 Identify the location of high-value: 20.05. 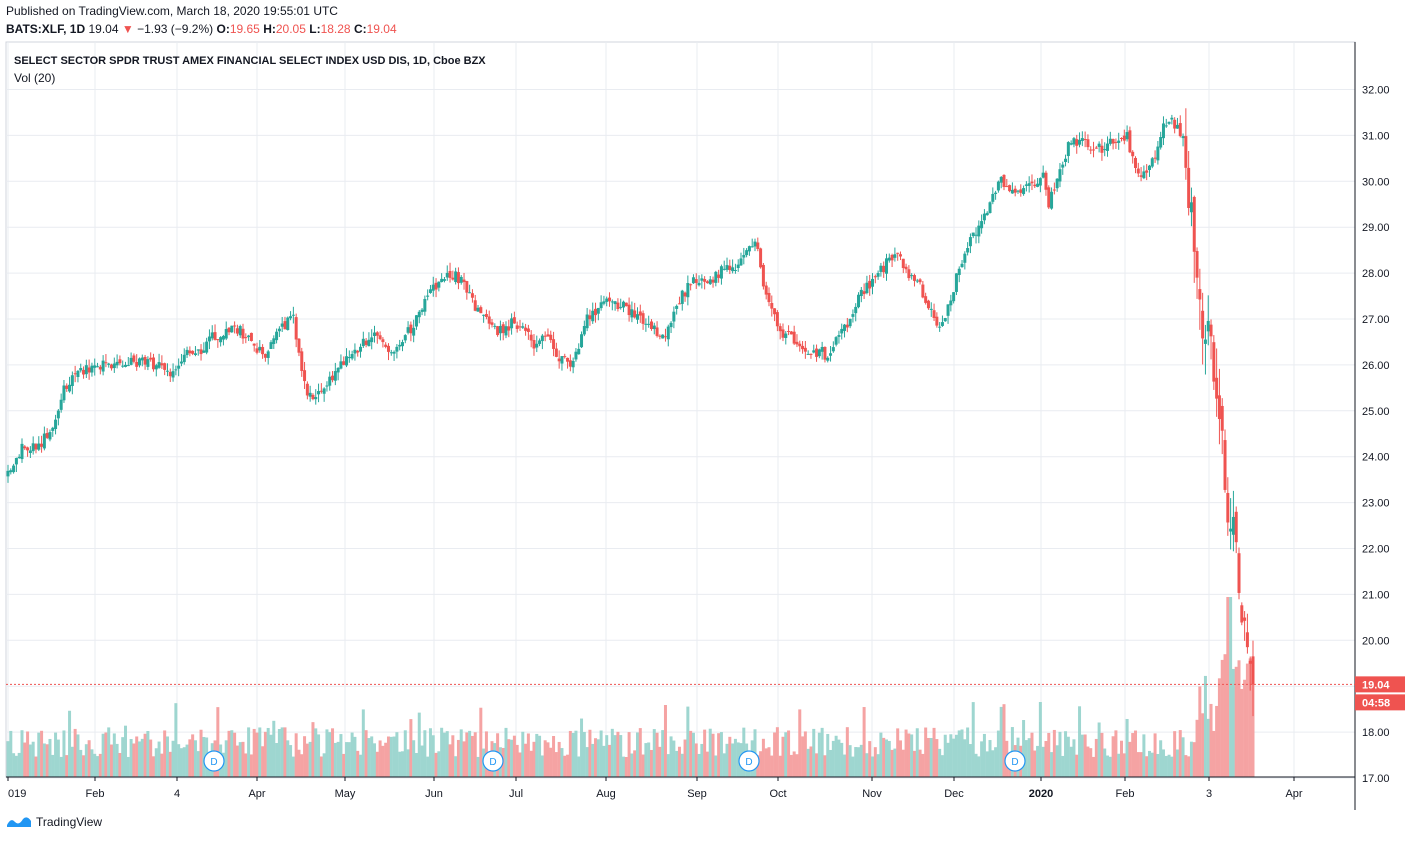
(290, 29).